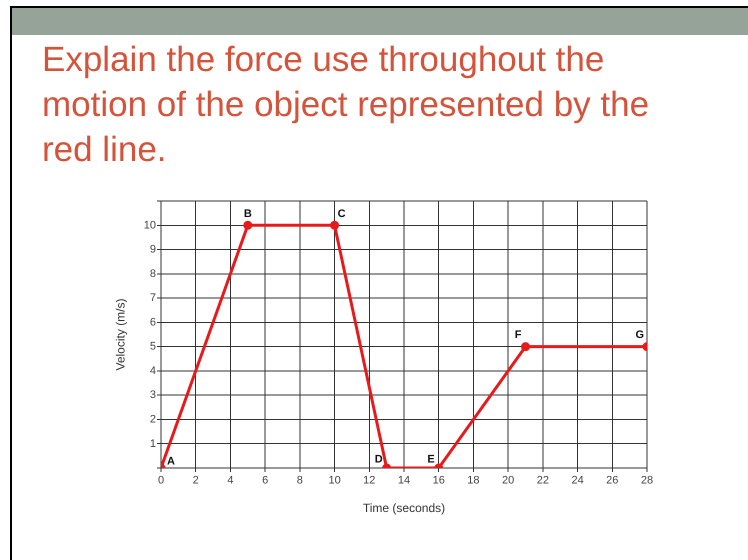  Describe the element at coordinates (230, 480) in the screenshot. I see `x-tick-label: 4` at that location.